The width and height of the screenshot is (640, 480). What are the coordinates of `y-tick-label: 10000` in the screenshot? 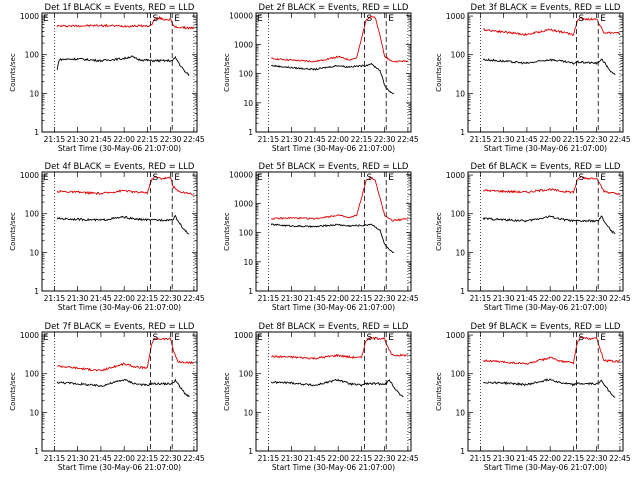 It's located at (241, 15).